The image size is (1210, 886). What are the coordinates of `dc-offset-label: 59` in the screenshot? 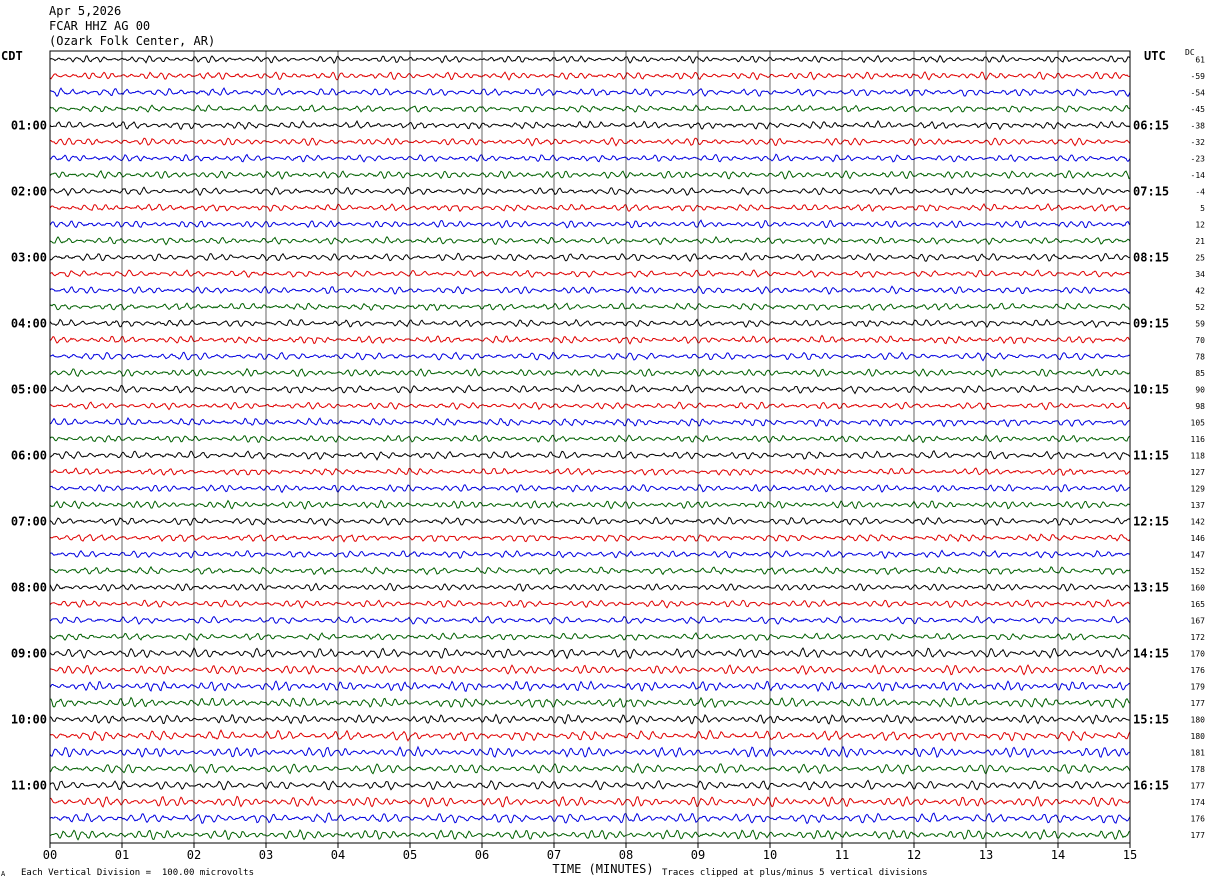 It's located at (1200, 323).